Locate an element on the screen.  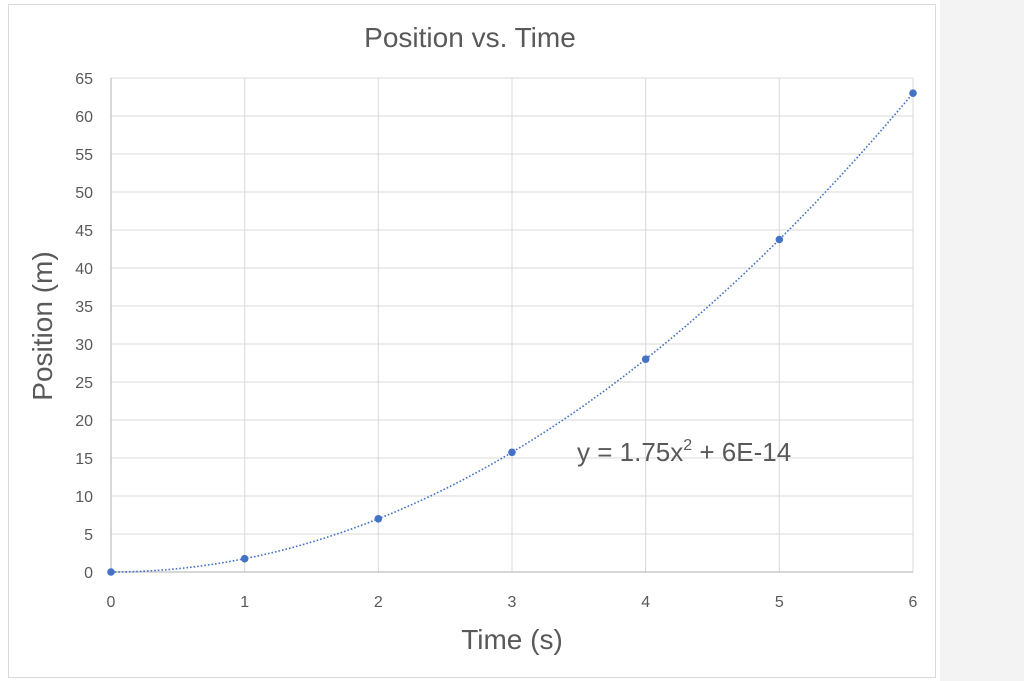
x-tick-label: 3 is located at coordinates (512, 602).